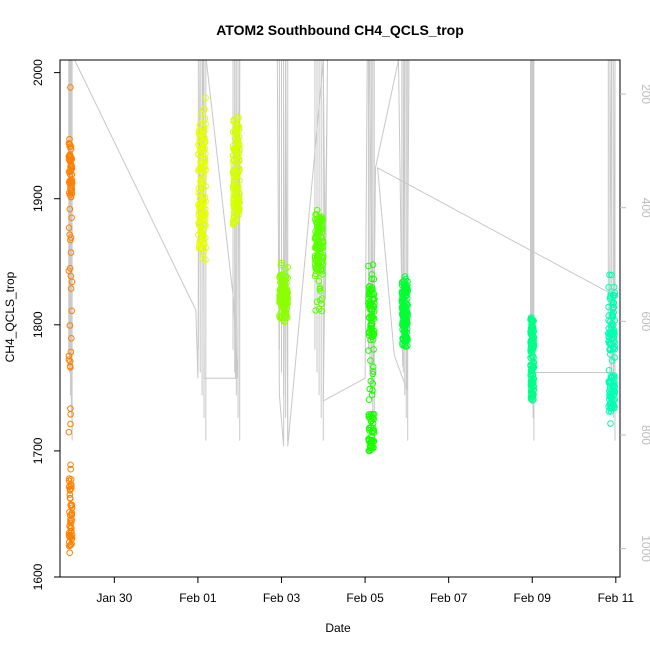 This screenshot has width=650, height=650. Describe the element at coordinates (114, 598) in the screenshot. I see `x-tick-label: Jan 30` at that location.